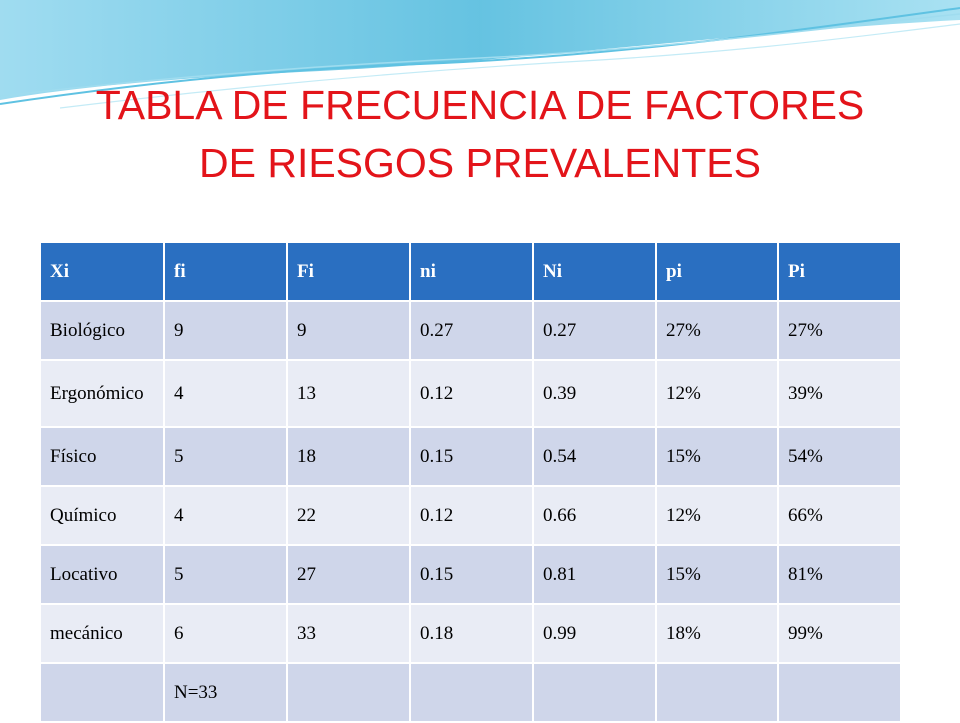 This screenshot has height=723, width=960. Describe the element at coordinates (839, 456) in the screenshot. I see `table-cell: 54%` at that location.